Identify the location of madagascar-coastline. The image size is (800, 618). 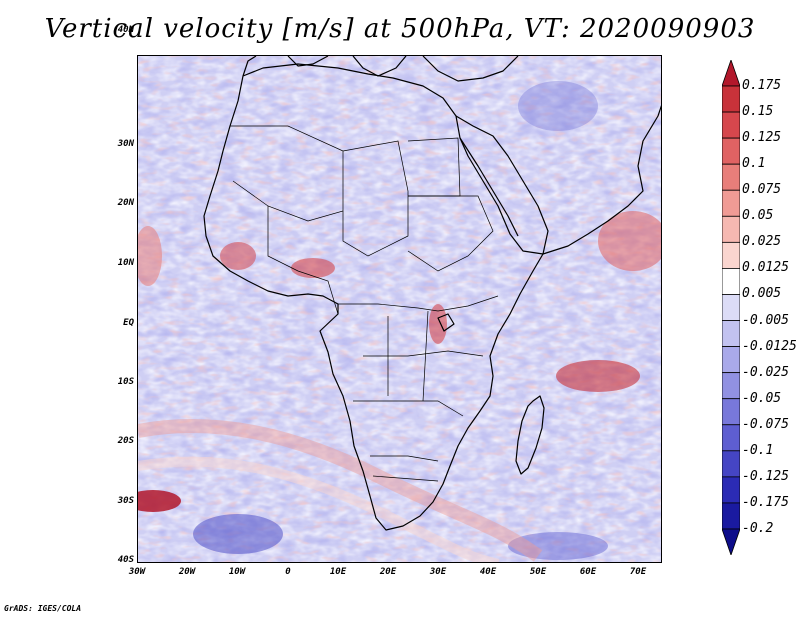
(530, 435).